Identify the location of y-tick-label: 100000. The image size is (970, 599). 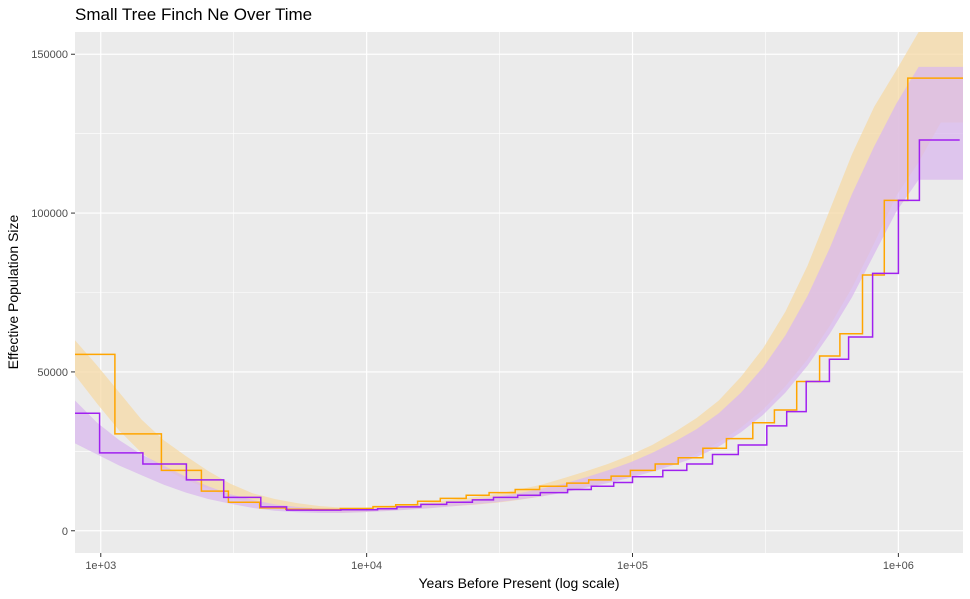
(49, 214).